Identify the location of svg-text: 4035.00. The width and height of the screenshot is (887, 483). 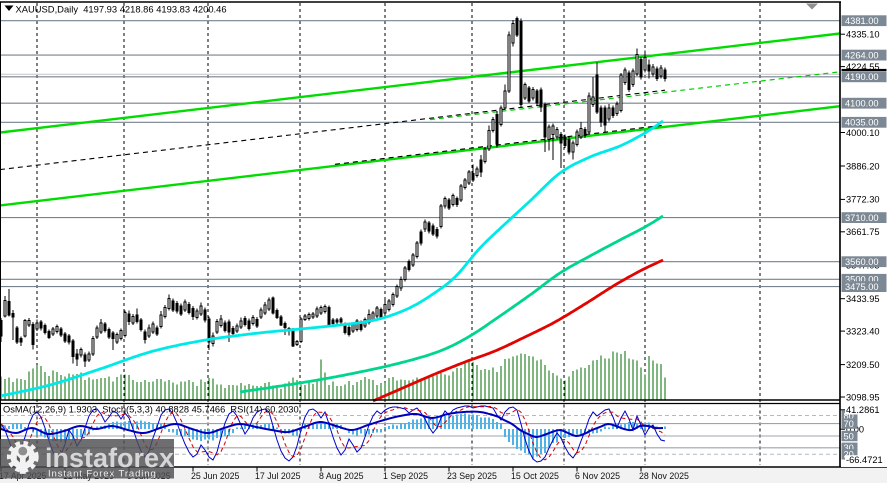
(862, 123).